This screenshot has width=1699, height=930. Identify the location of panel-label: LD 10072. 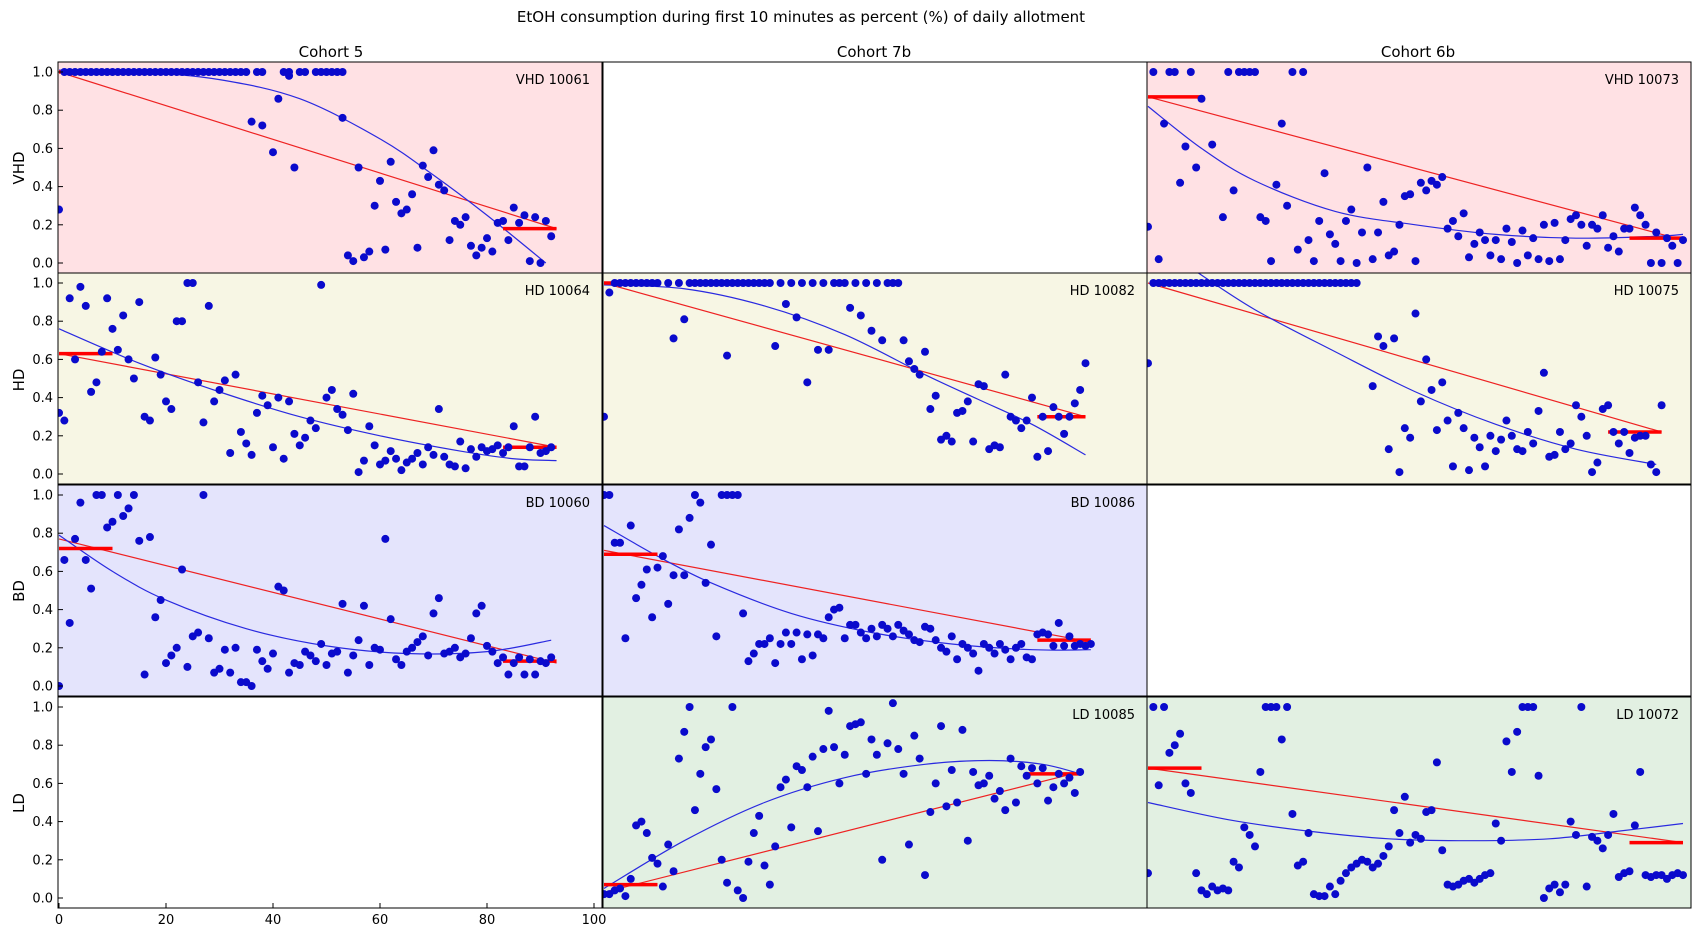
(1647, 715).